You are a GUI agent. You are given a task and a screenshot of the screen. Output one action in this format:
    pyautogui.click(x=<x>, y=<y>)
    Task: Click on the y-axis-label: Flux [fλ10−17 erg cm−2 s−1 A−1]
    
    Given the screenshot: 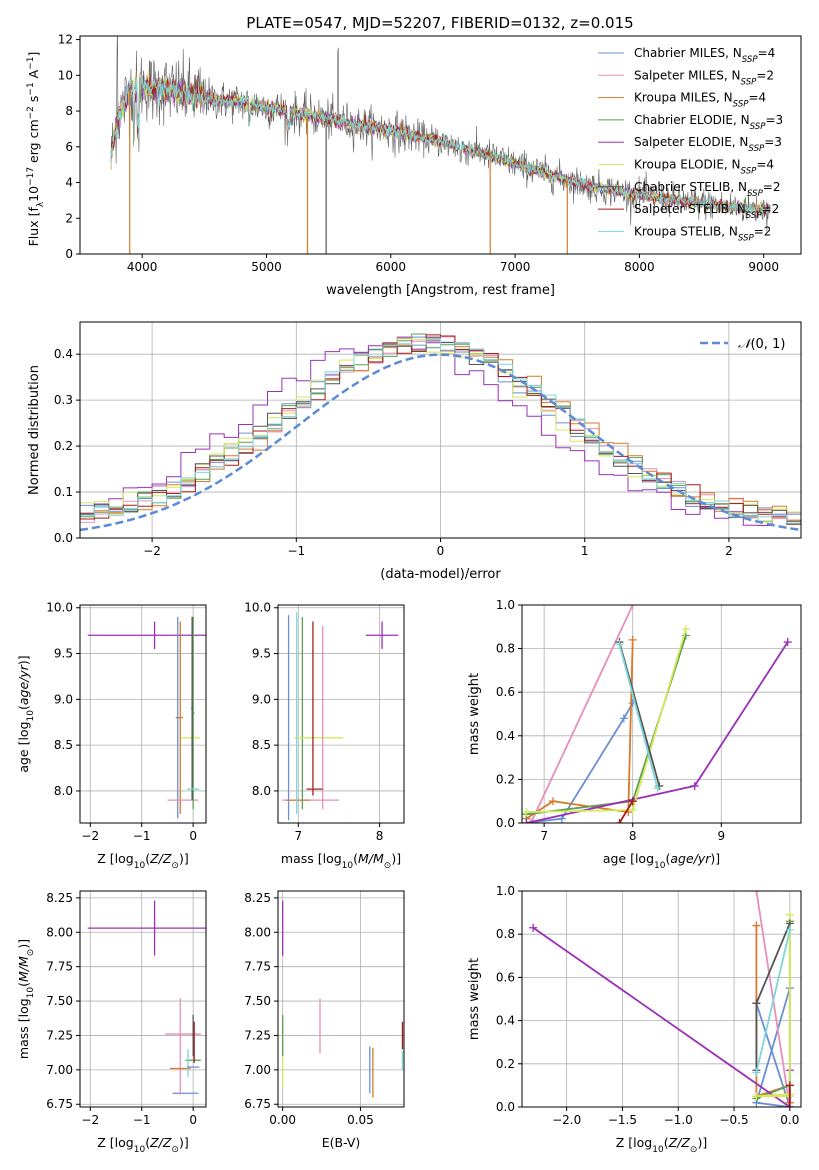 What is the action you would take?
    pyautogui.click(x=36, y=149)
    